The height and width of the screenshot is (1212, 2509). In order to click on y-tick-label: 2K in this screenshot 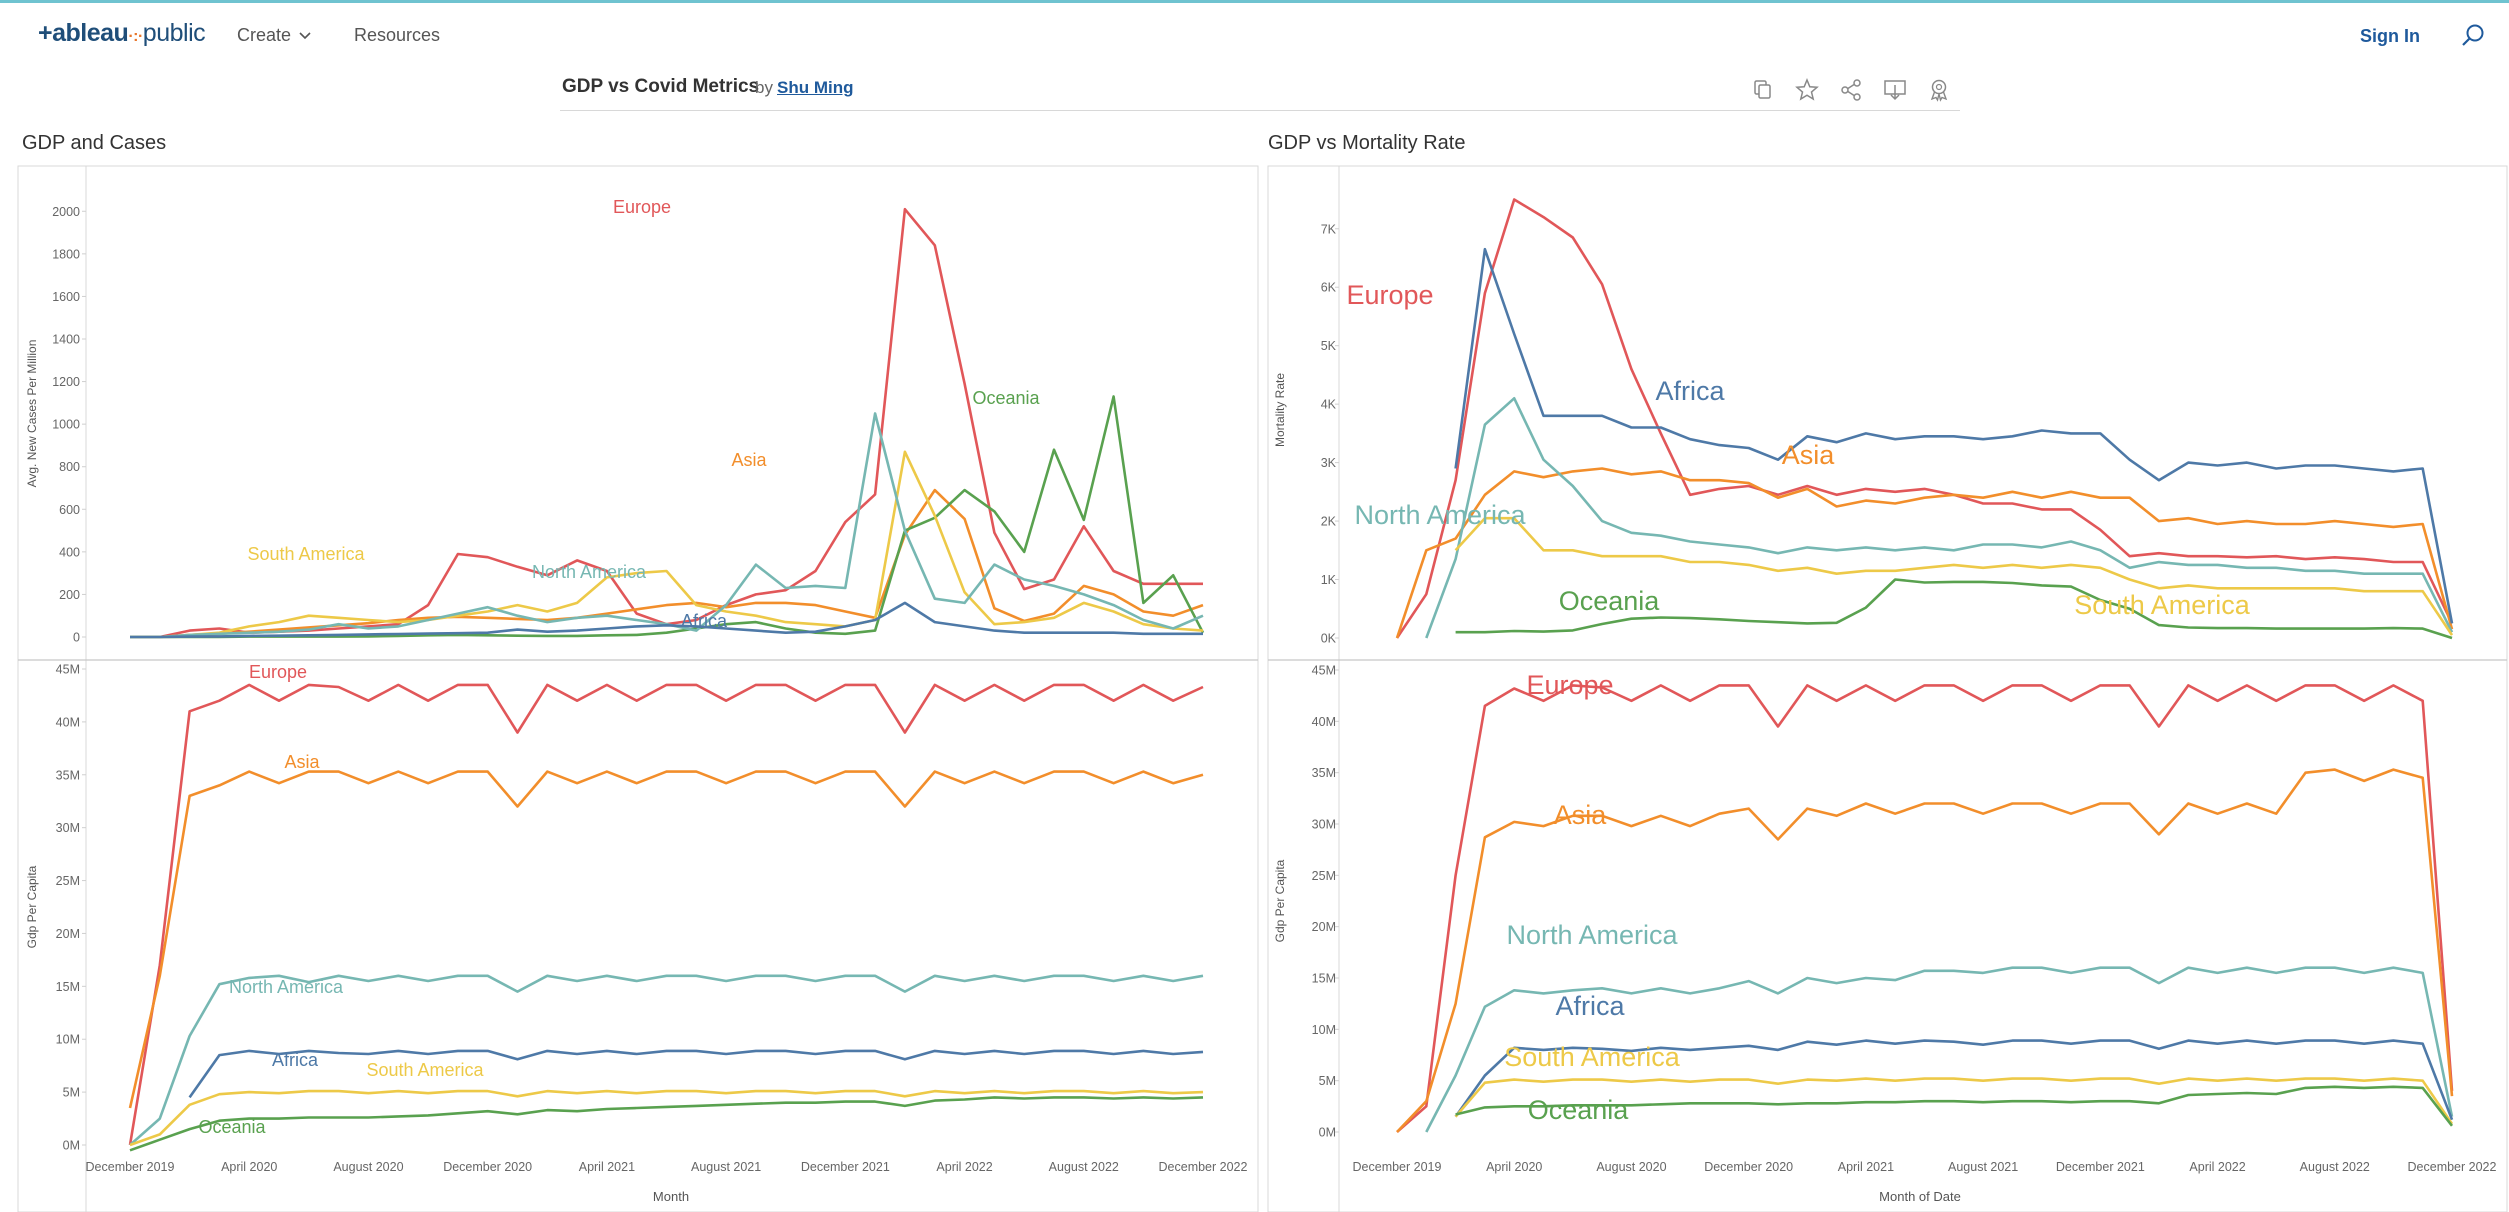, I will do `click(1329, 522)`.